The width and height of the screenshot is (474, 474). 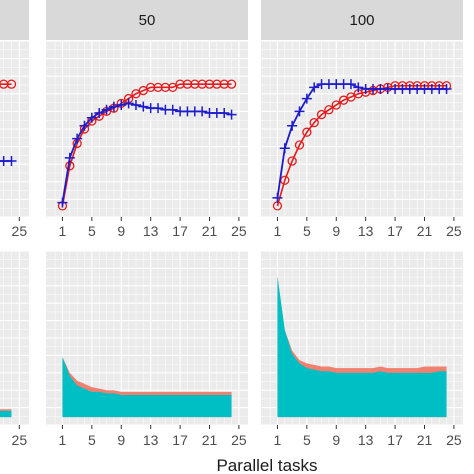 What do you see at coordinates (266, 465) in the screenshot?
I see `x-axis-title: Parallel tasks` at bounding box center [266, 465].